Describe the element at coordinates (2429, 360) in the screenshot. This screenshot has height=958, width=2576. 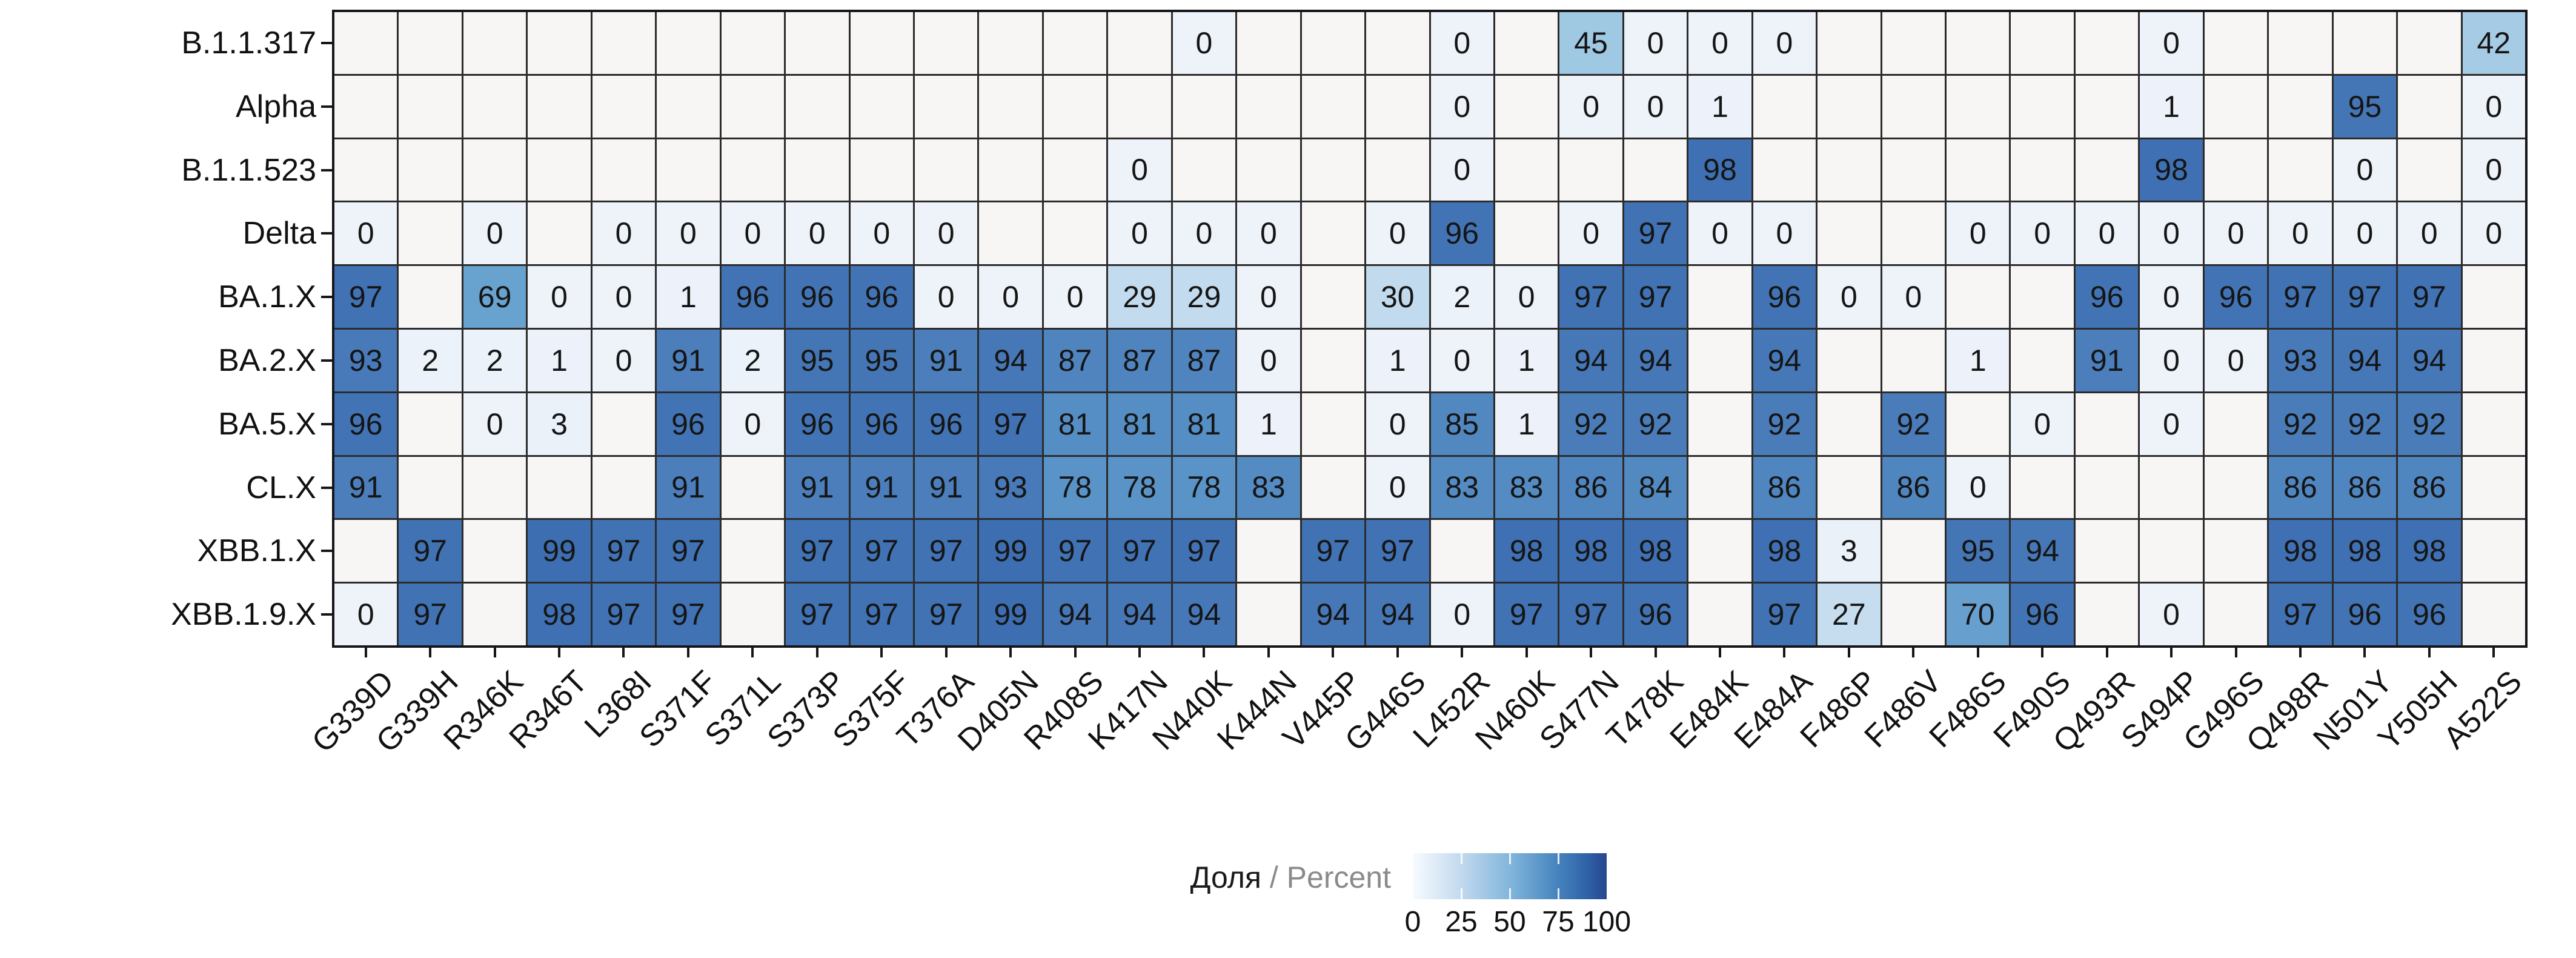
I see `heatmap-cell: 94` at that location.